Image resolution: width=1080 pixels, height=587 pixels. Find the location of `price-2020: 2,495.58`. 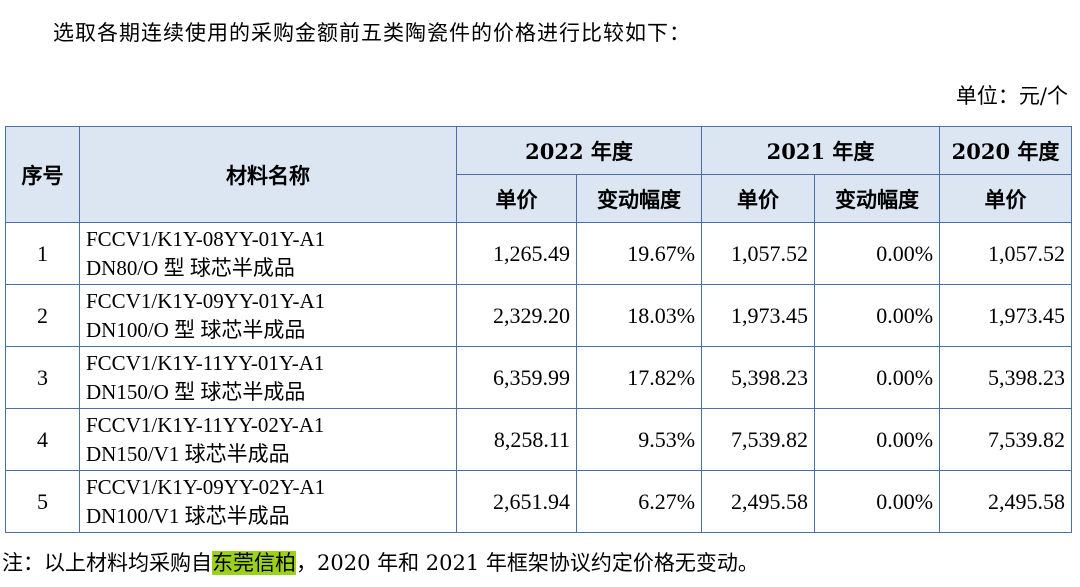

price-2020: 2,495.58 is located at coordinates (1006, 501).